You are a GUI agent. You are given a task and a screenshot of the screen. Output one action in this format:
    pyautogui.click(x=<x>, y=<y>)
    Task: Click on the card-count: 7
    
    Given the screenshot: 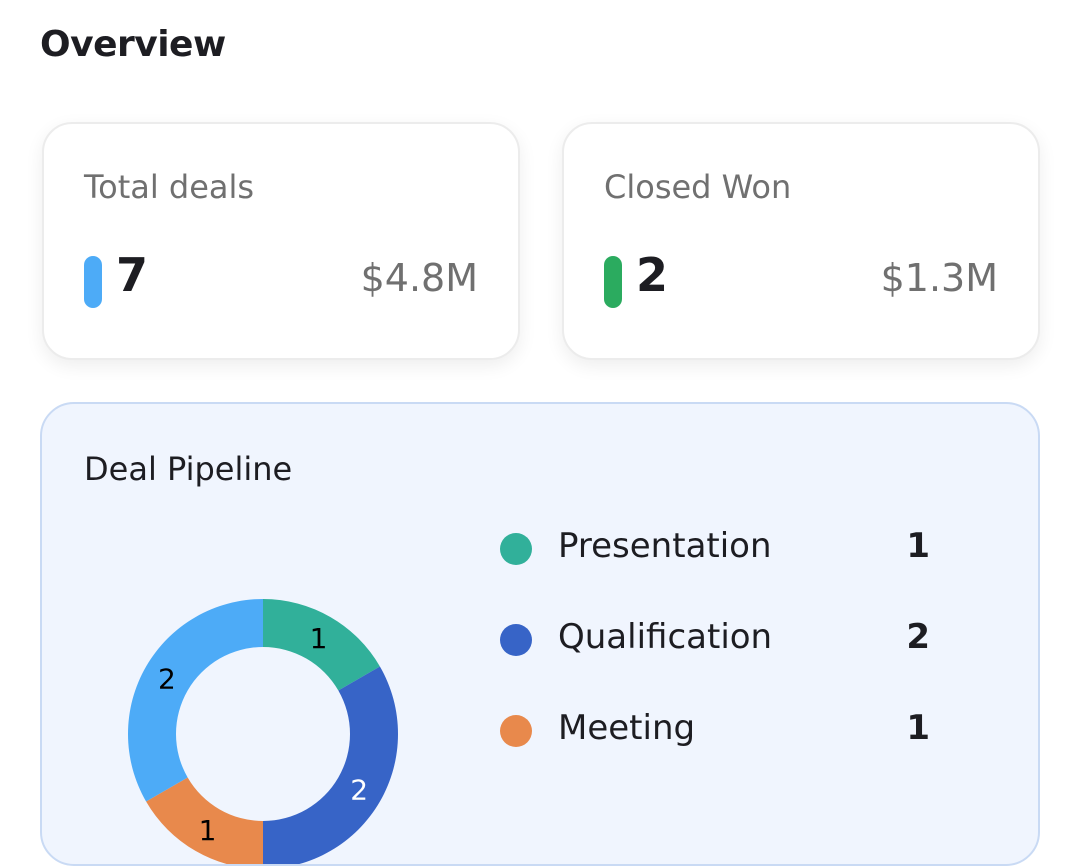 What is the action you would take?
    pyautogui.click(x=132, y=275)
    